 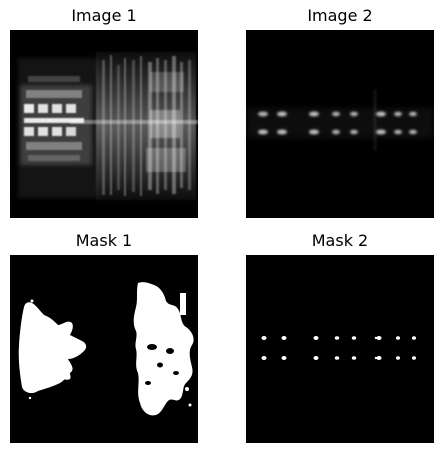 I want to click on panel-title-mask-1: Mask 1, so click(x=104, y=240).